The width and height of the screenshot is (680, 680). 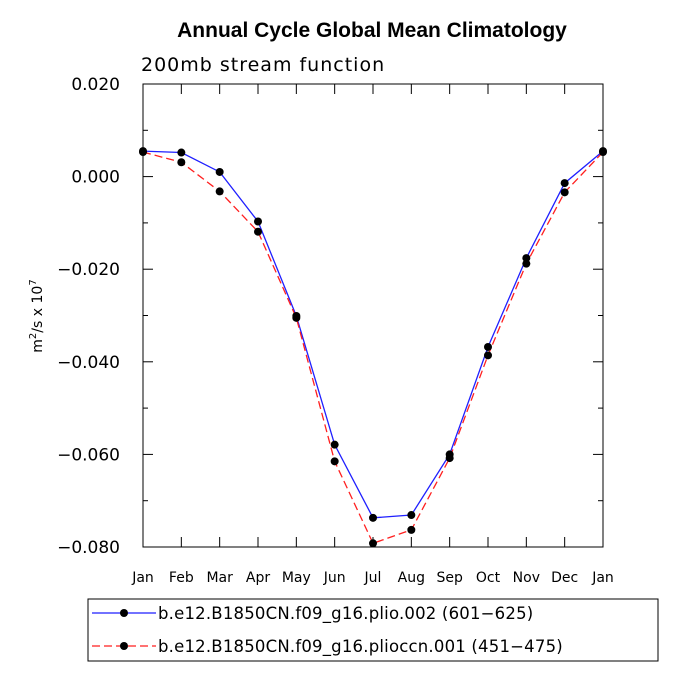 What do you see at coordinates (373, 578) in the screenshot?
I see `x-tick-label: Jul` at bounding box center [373, 578].